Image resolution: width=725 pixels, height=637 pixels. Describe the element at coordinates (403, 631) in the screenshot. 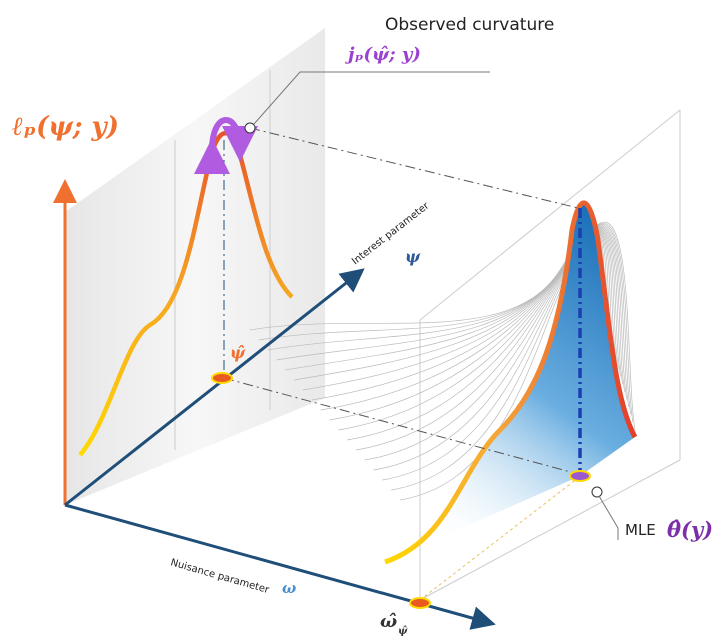

I see `omega-hat-sub: ψ̂` at that location.